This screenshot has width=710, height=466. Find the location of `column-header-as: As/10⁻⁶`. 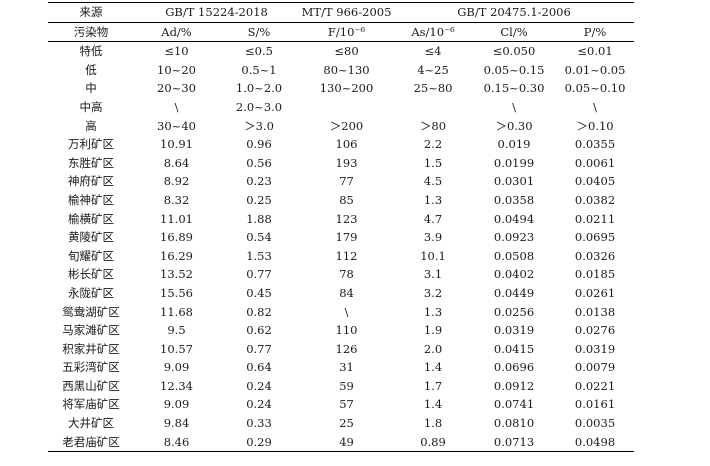

column-header-as: As/10⁻⁶ is located at coordinates (433, 32).